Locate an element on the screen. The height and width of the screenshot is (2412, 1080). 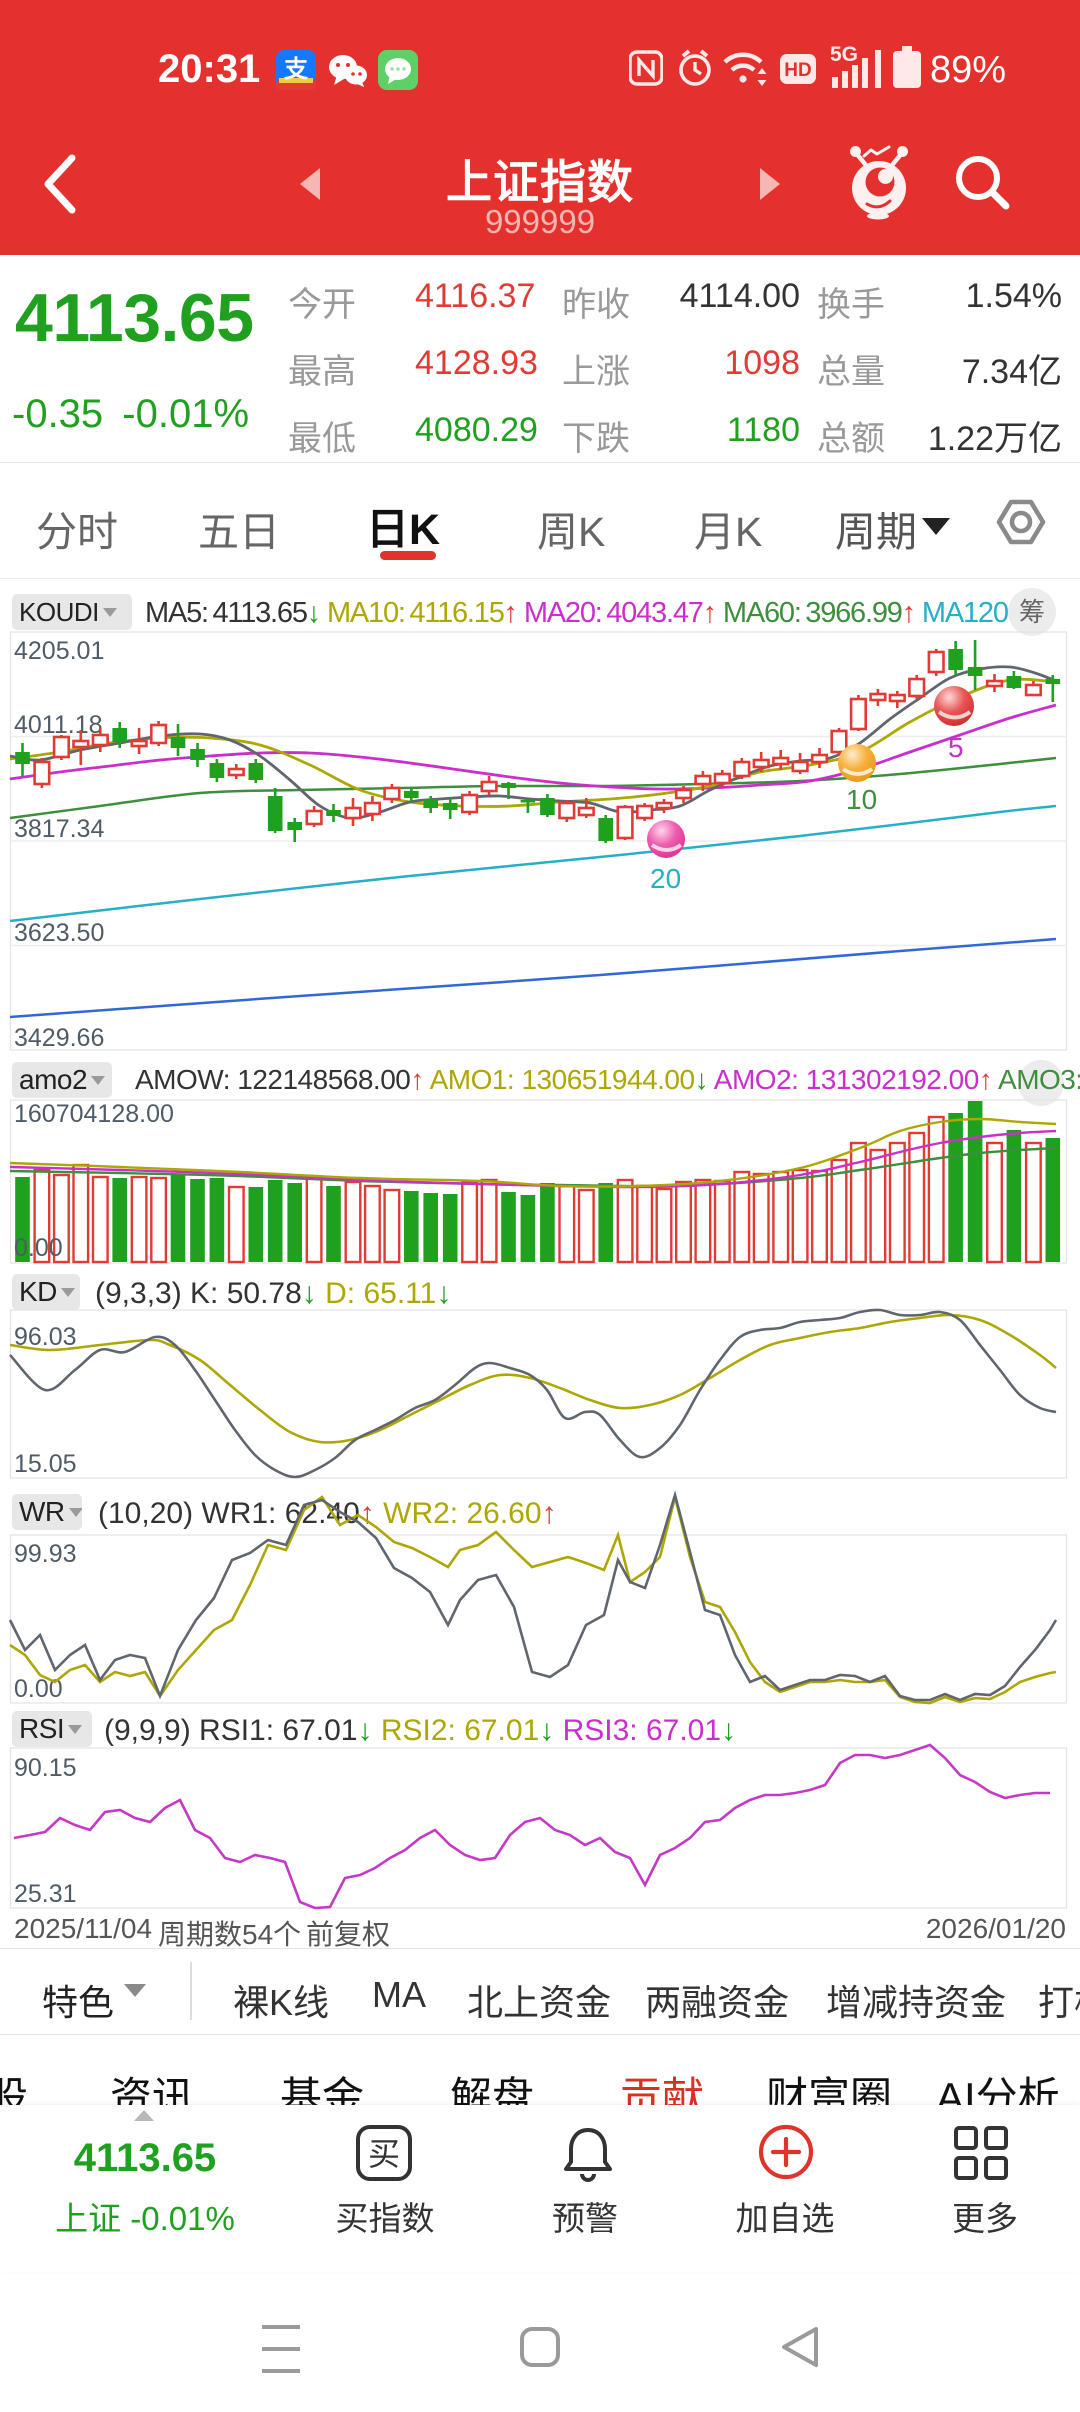
svg-text: HD is located at coordinates (797, 70).